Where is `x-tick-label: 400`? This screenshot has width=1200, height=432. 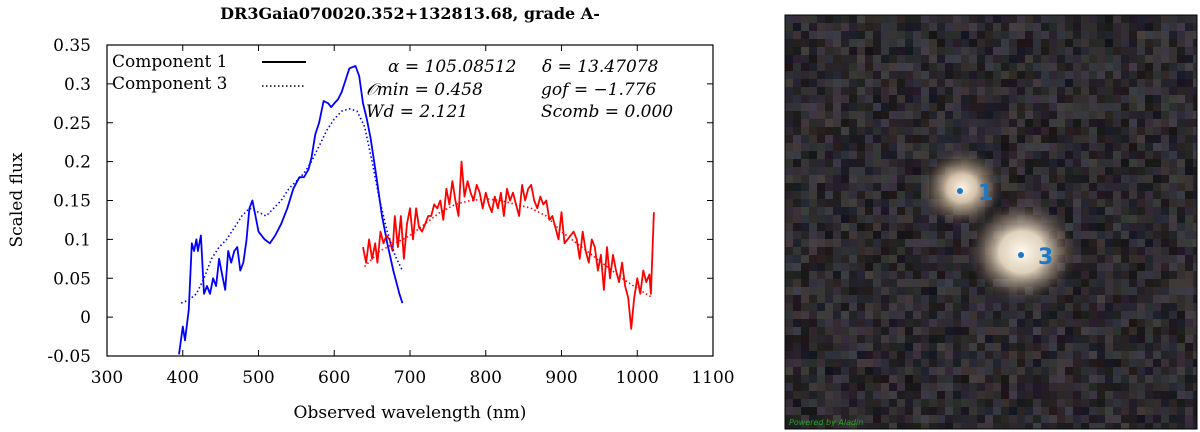 x-tick-label: 400 is located at coordinates (183, 378).